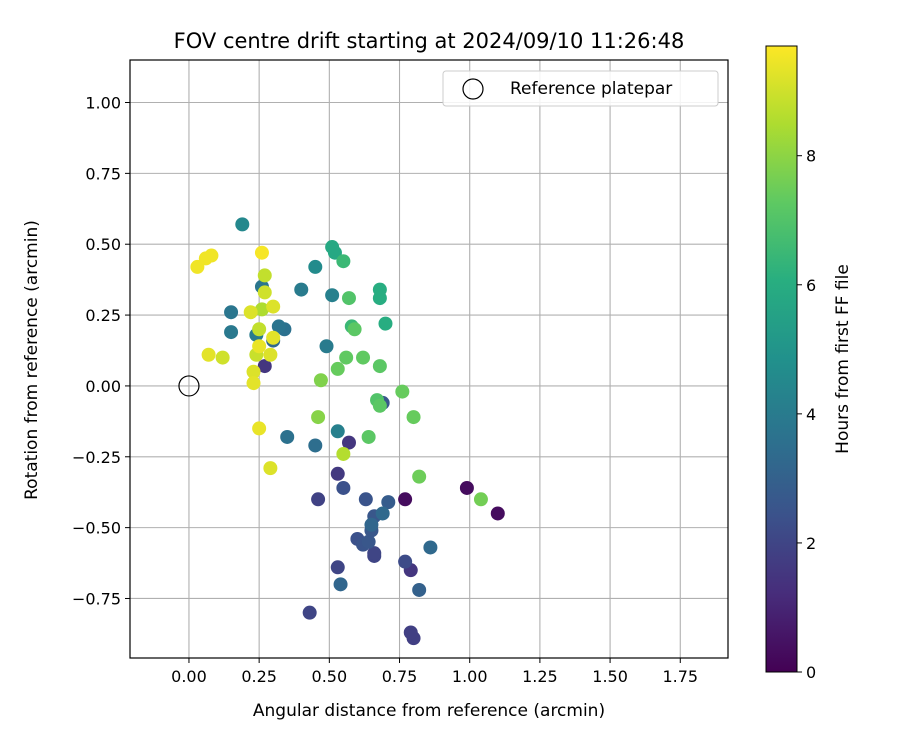 The height and width of the screenshot is (750, 900). Describe the element at coordinates (330, 676) in the screenshot. I see `x-tick-label: 0.50` at that location.